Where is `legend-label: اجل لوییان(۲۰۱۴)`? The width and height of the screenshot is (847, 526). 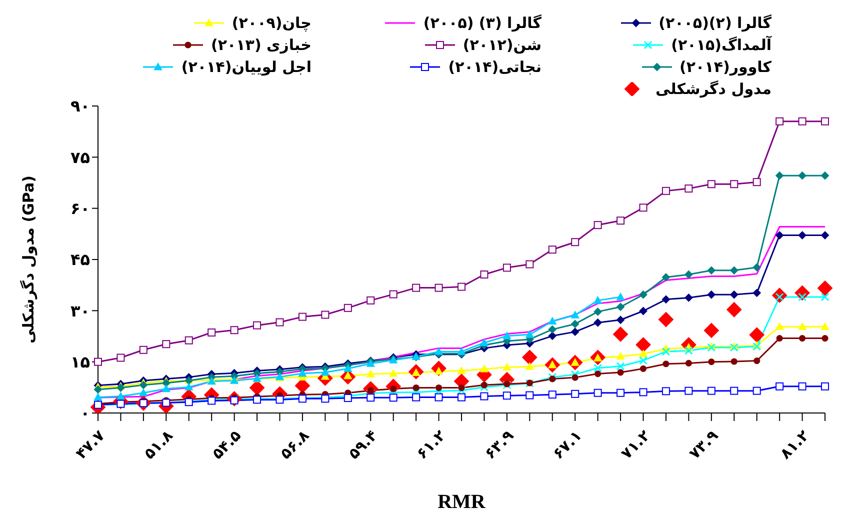 legend-label: اجل لوییان(۲۰۱۴) is located at coordinates (246, 67).